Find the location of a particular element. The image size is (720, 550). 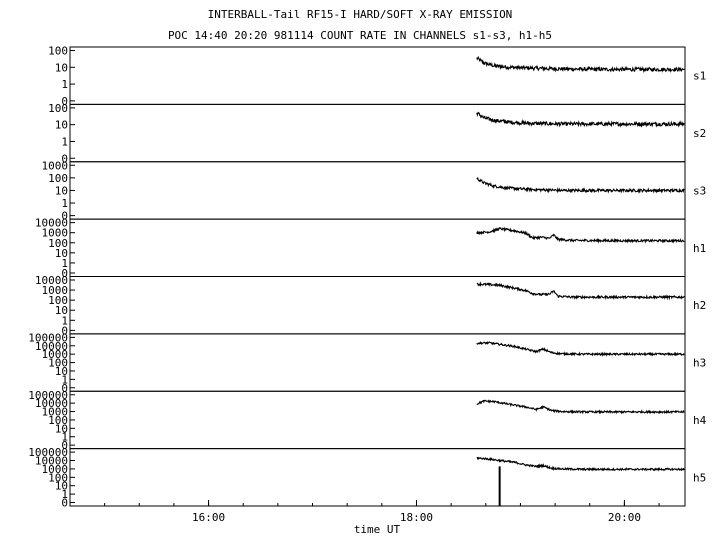

panel-frame-s2 is located at coordinates (377, 133).